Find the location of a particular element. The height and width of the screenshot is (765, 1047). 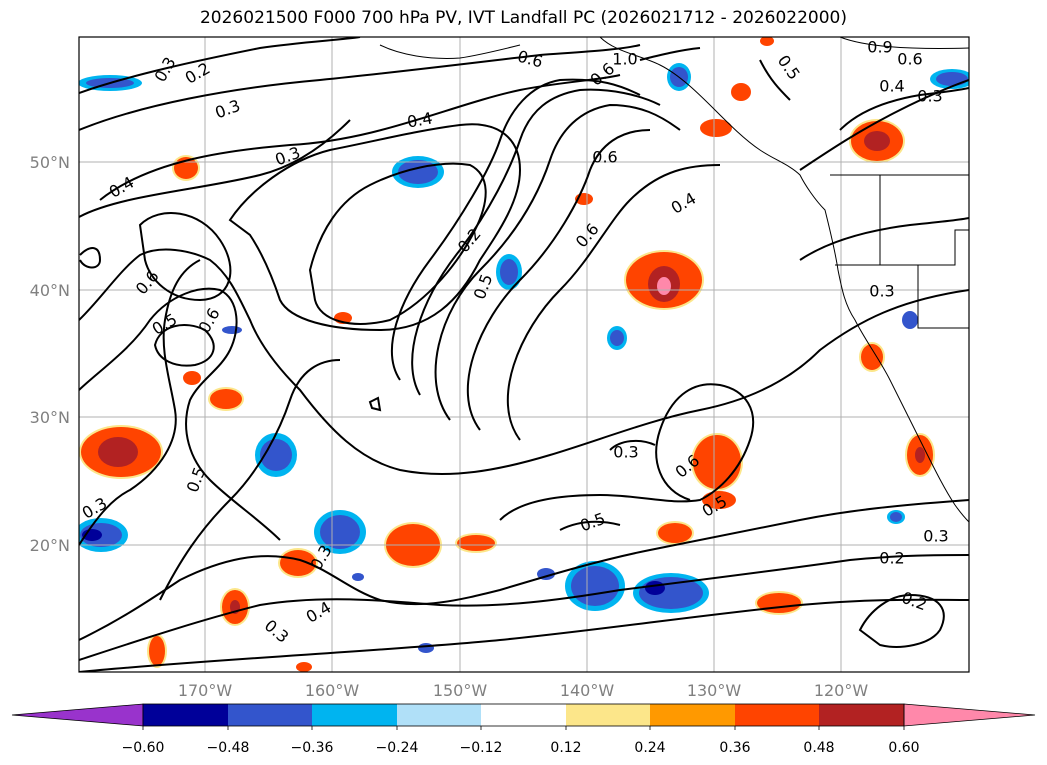

colorbar-tick-label: −0.60 is located at coordinates (143, 748).